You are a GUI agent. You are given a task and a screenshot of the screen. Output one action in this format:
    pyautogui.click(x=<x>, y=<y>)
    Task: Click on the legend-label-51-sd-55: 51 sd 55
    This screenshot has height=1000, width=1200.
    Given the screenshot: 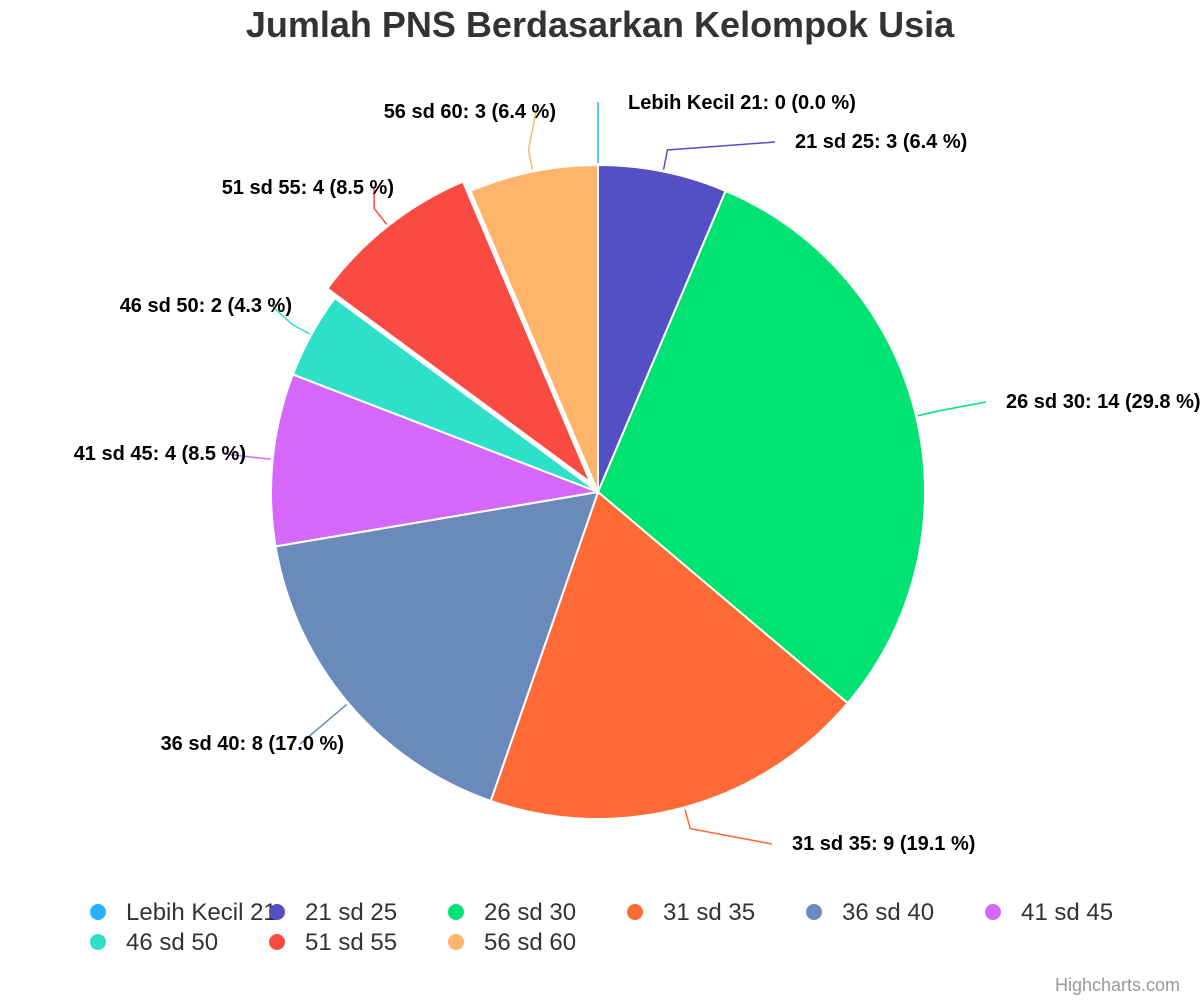 What is the action you would take?
    pyautogui.click(x=351, y=942)
    